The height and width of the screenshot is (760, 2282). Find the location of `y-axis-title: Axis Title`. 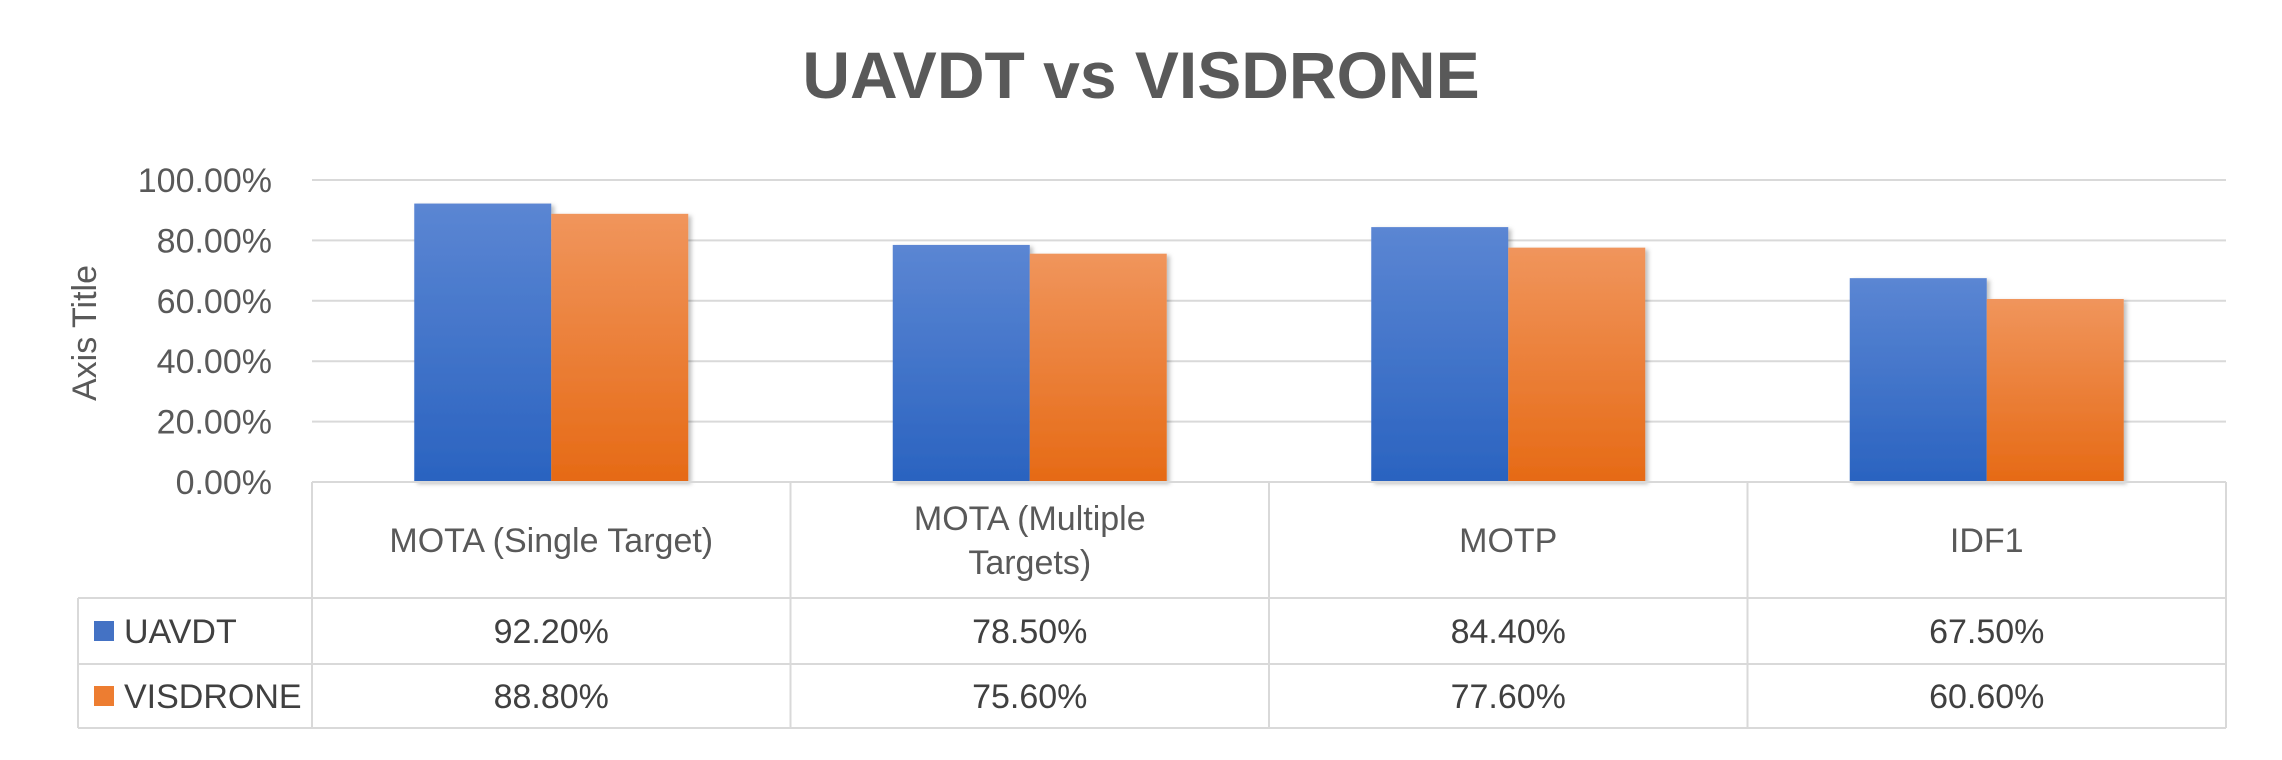

y-axis-title: Axis Title is located at coordinates (85, 333).